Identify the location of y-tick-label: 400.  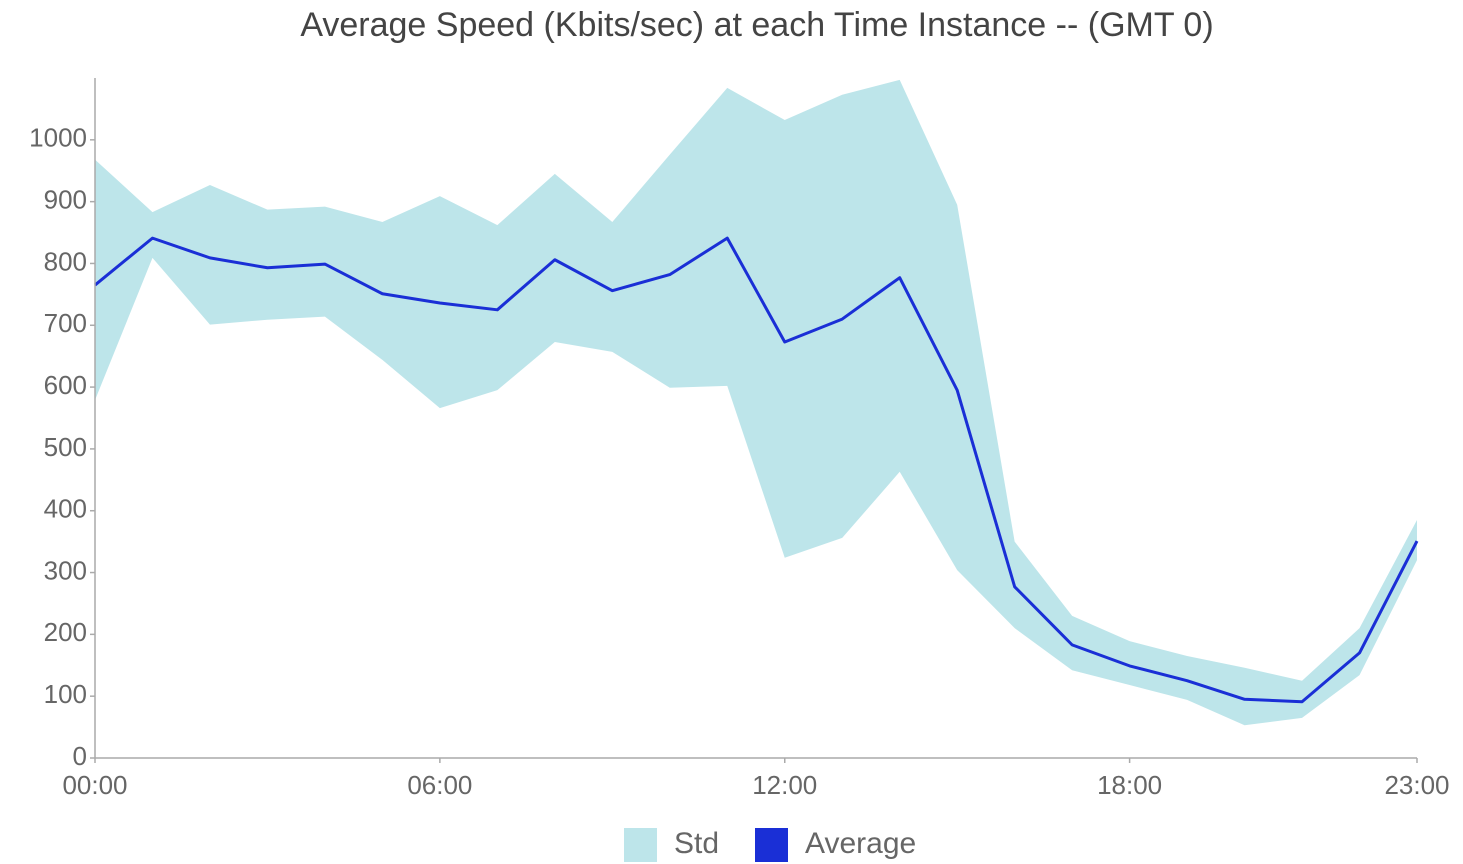
(65, 509).